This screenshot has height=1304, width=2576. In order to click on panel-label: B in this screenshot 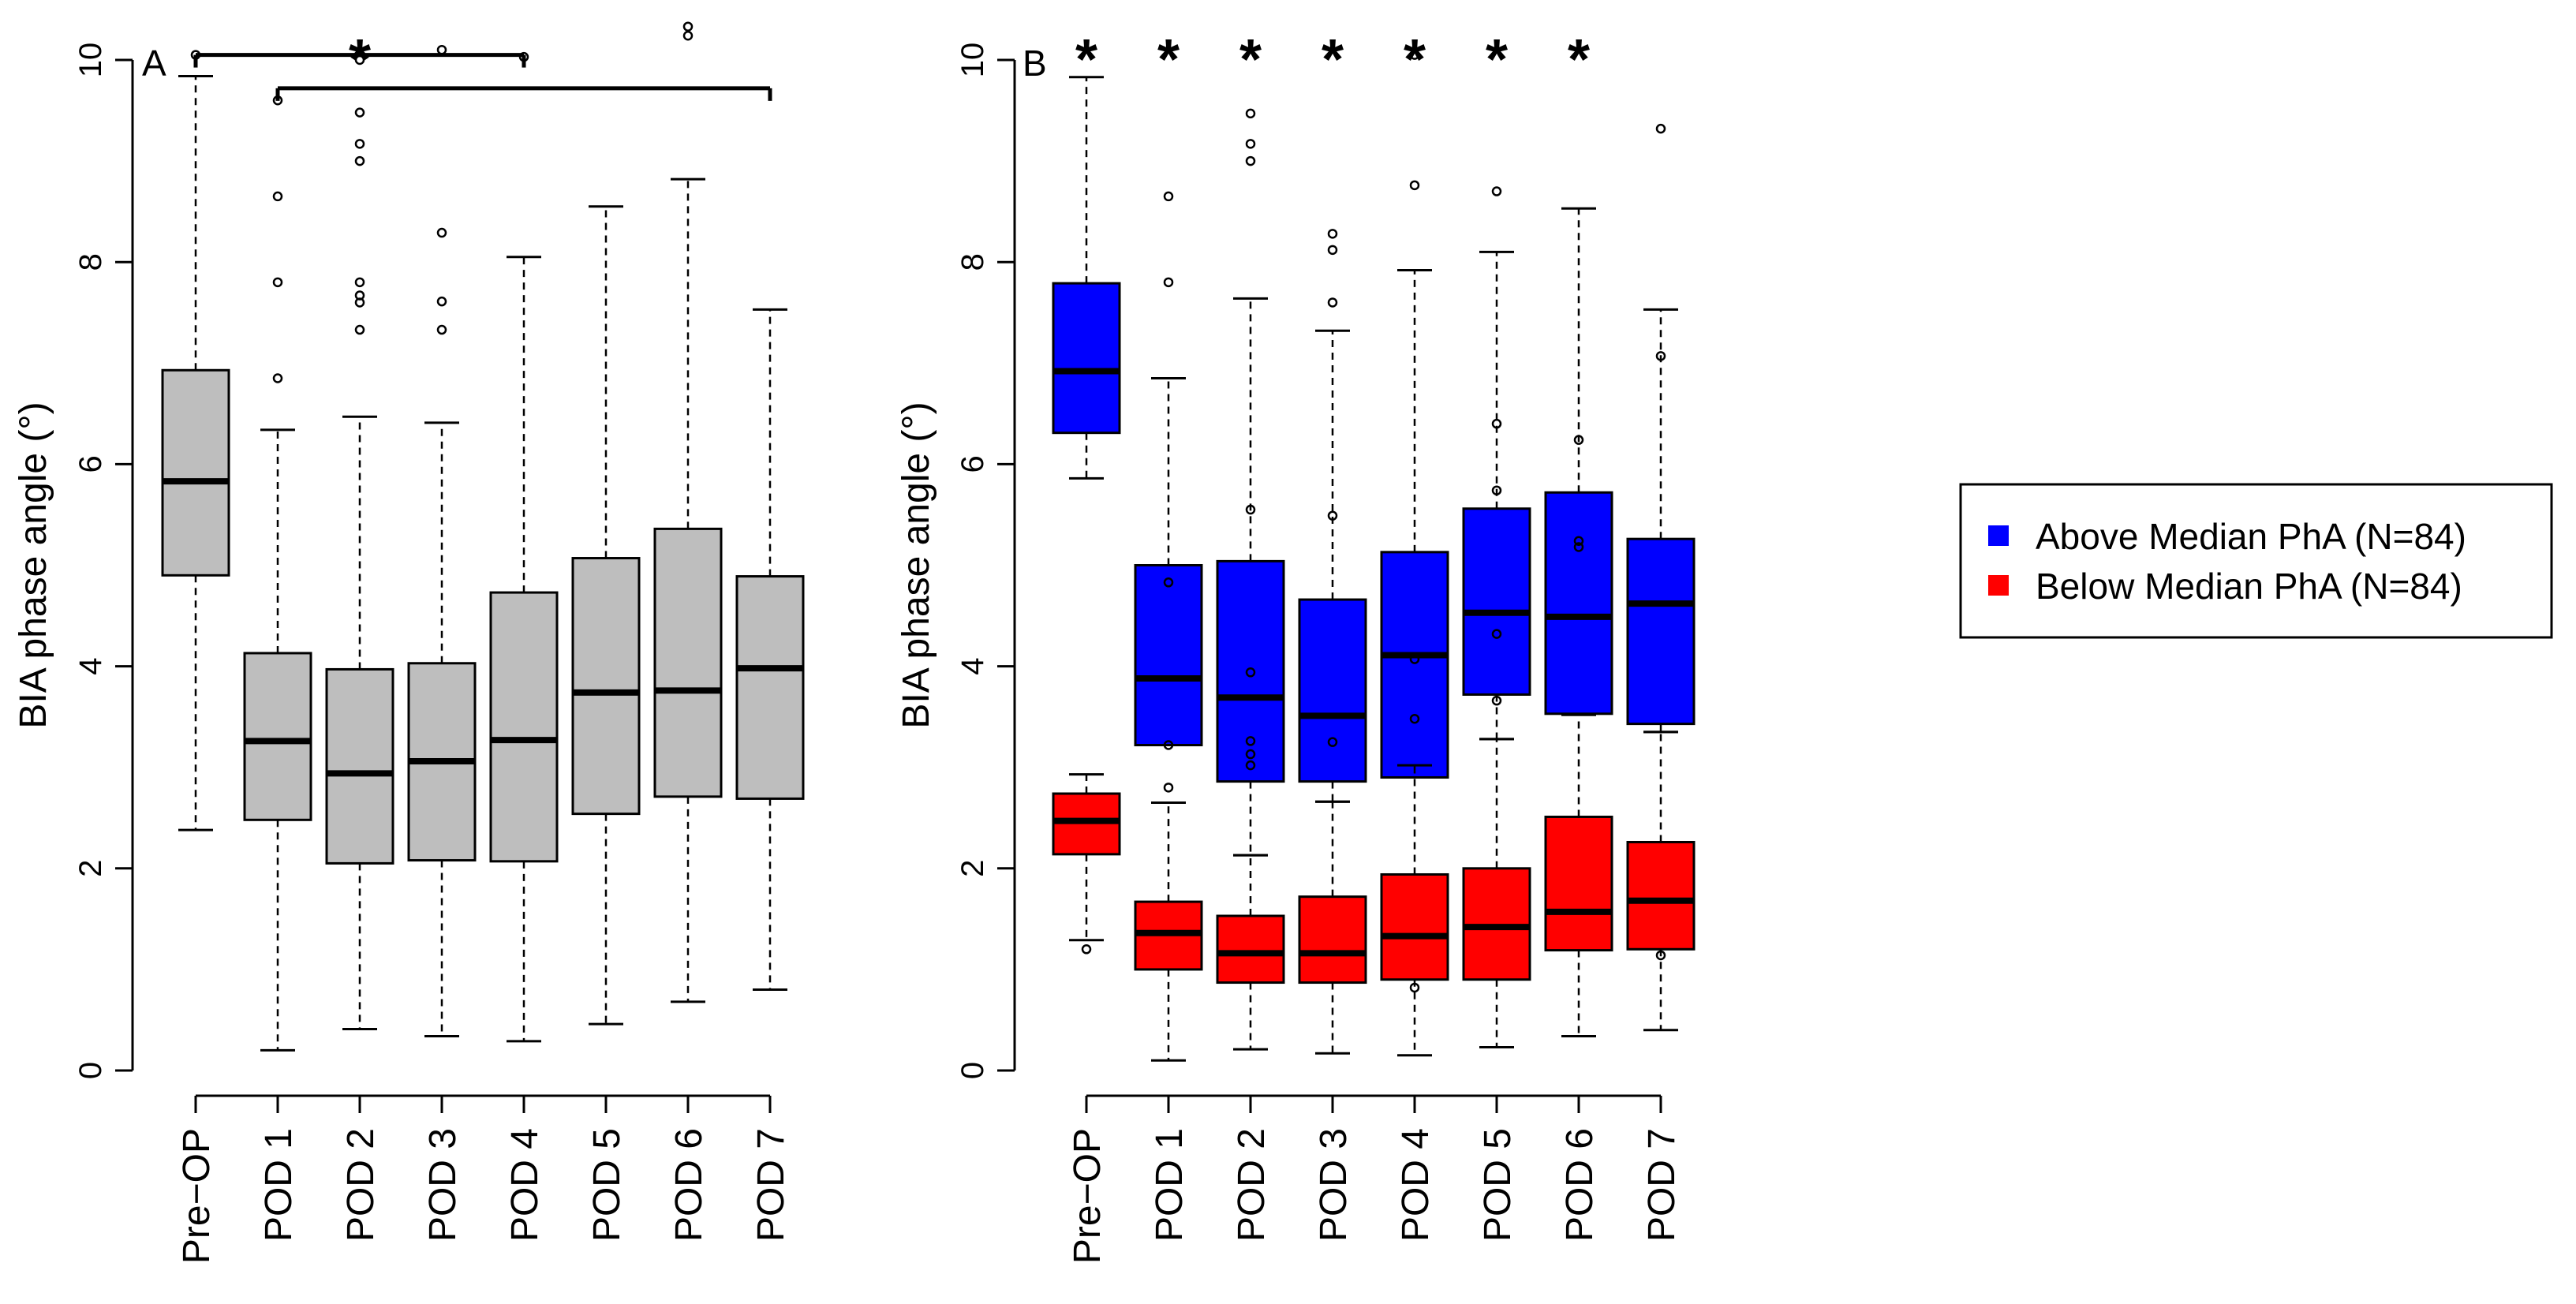, I will do `click(1035, 63)`.